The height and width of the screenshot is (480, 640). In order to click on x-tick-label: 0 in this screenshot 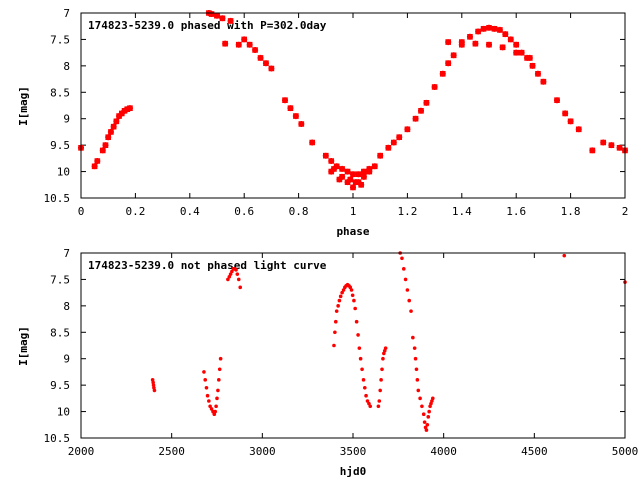, I will do `click(81, 211)`.